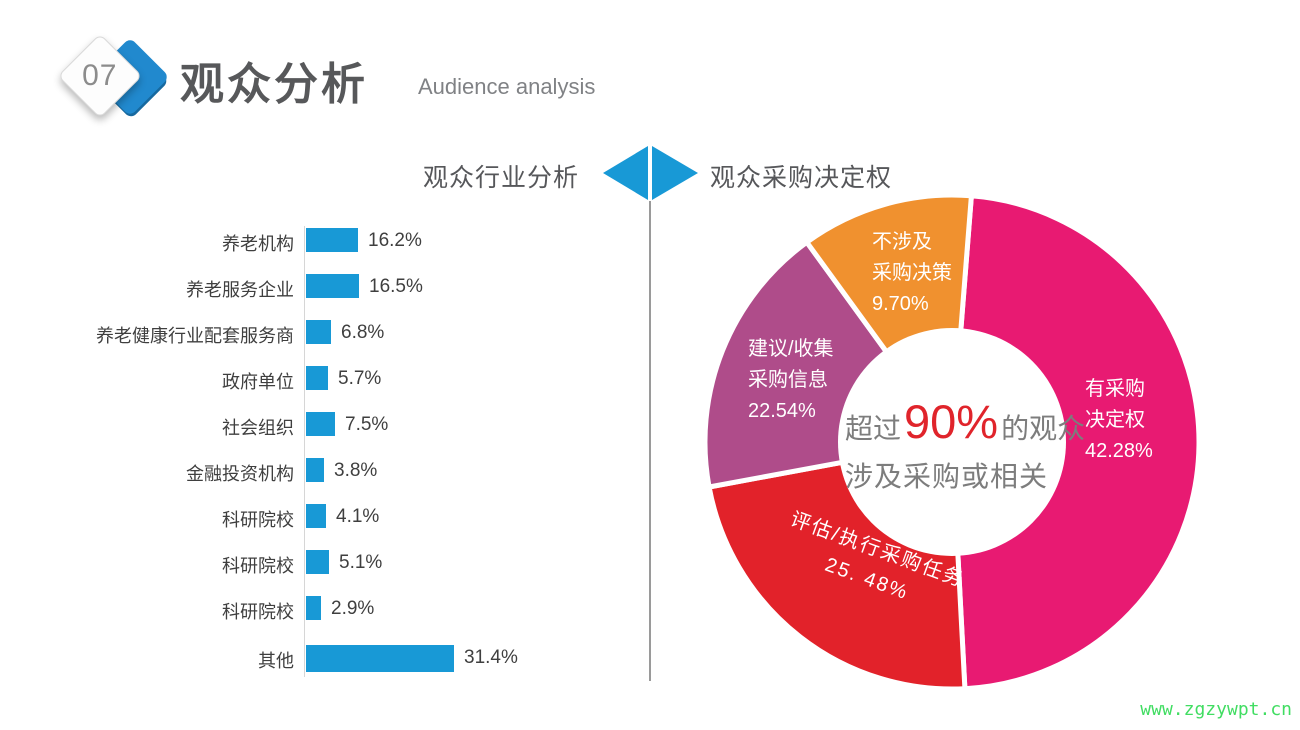 Image resolution: width=1300 pixels, height=730 pixels. What do you see at coordinates (276, 661) in the screenshot?
I see `bar-category-label: 其他` at bounding box center [276, 661].